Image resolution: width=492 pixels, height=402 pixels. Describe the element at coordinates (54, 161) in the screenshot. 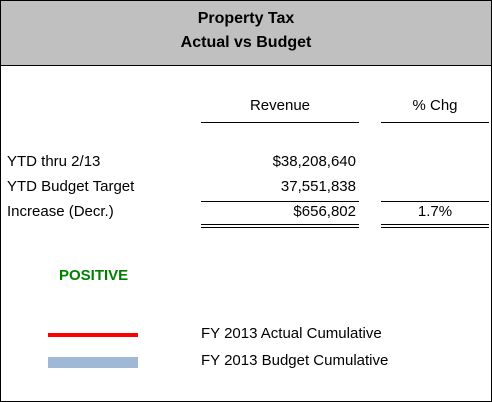

I see `row-label: YTD thru 2/13` at that location.